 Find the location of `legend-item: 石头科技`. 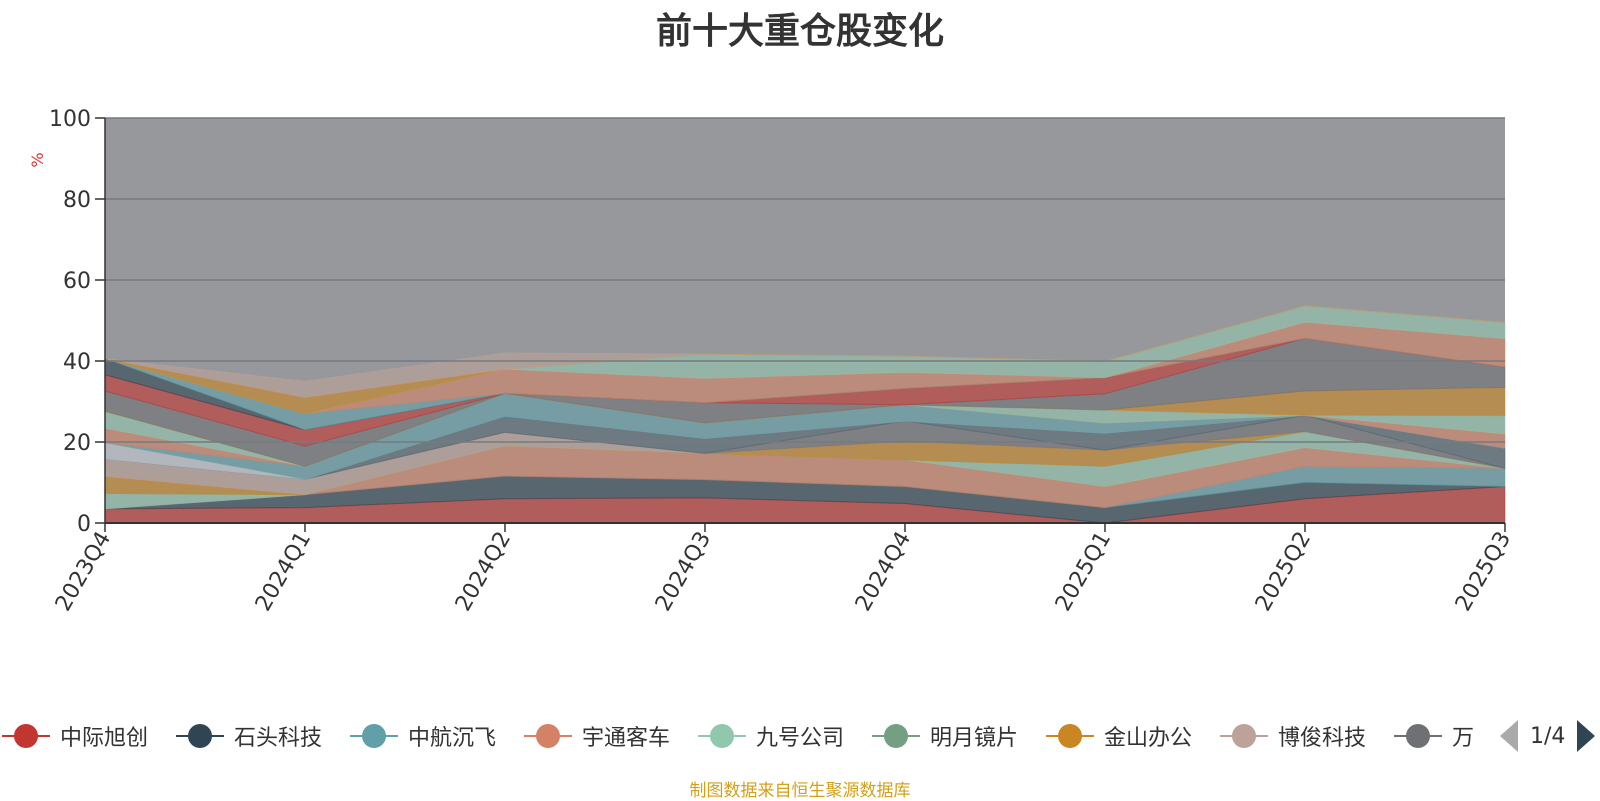

legend-item: 石头科技 is located at coordinates (248, 736).